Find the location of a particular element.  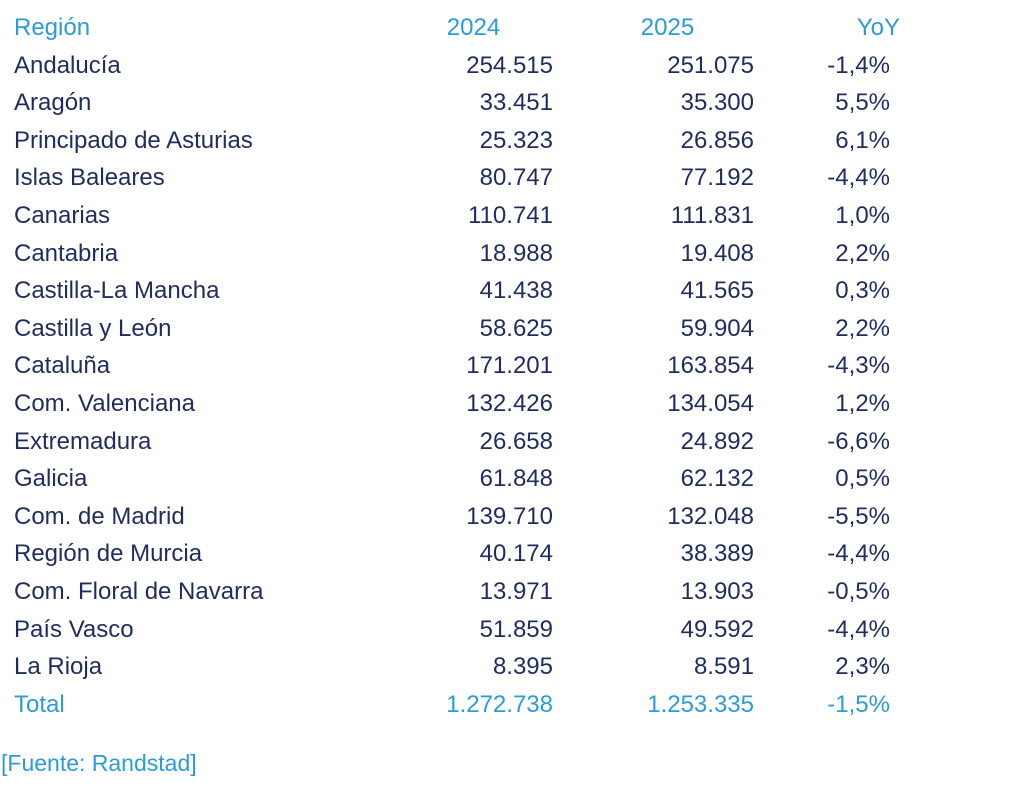

region-cell: Cataluña is located at coordinates (62, 366).